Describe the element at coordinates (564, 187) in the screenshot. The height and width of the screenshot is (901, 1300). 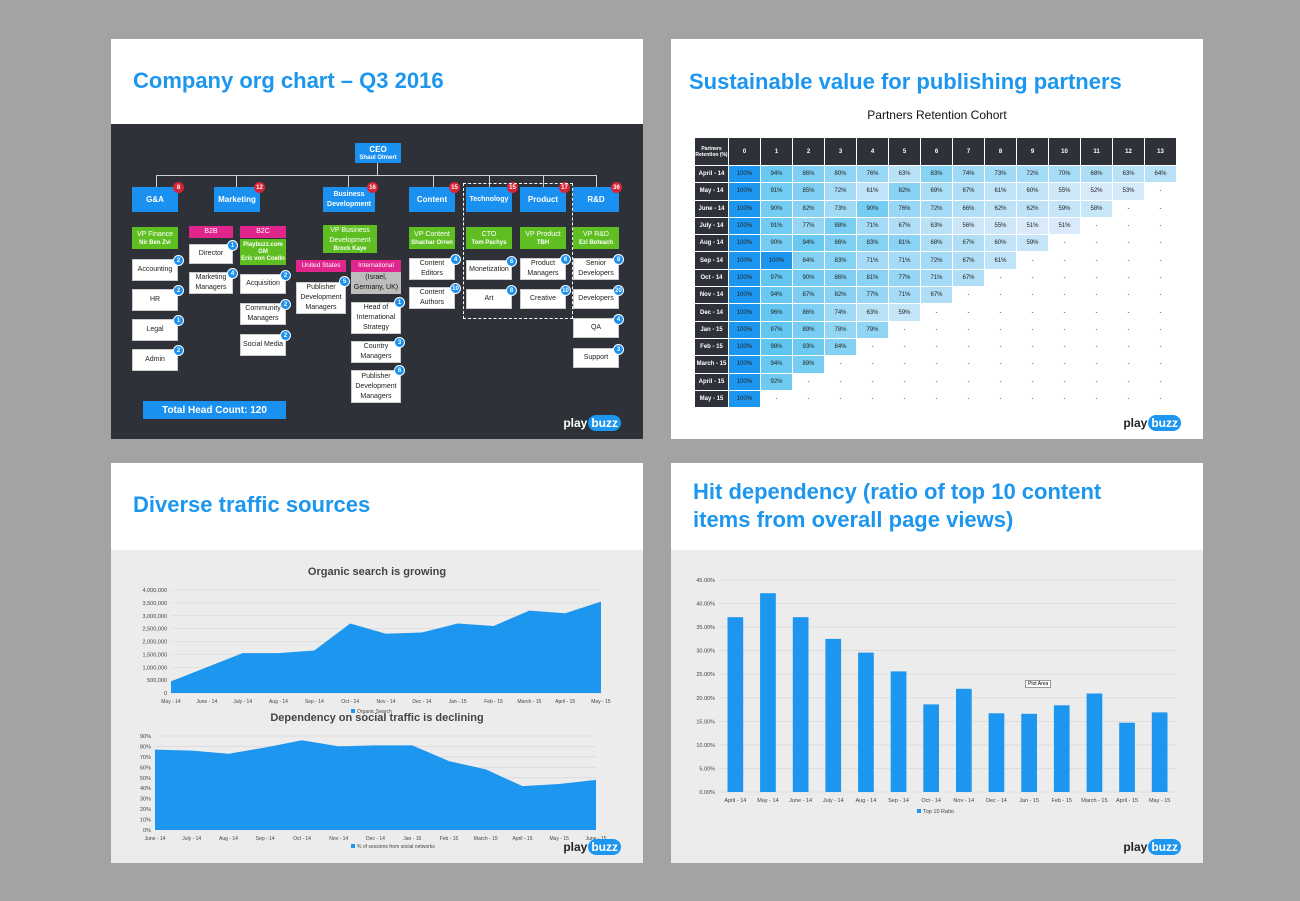
I see `dept-count-badge: 17` at that location.